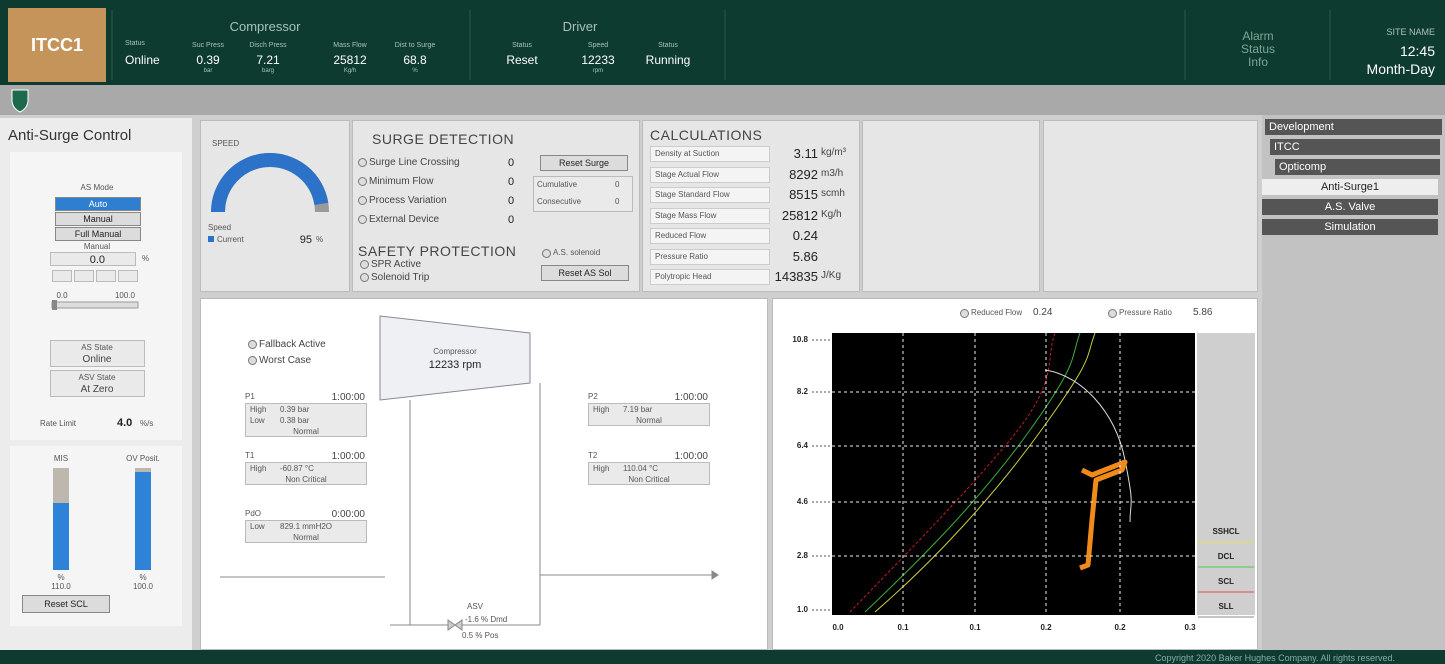 The image size is (1445, 664). What do you see at coordinates (320, 239) in the screenshot?
I see `speed-unit: %` at bounding box center [320, 239].